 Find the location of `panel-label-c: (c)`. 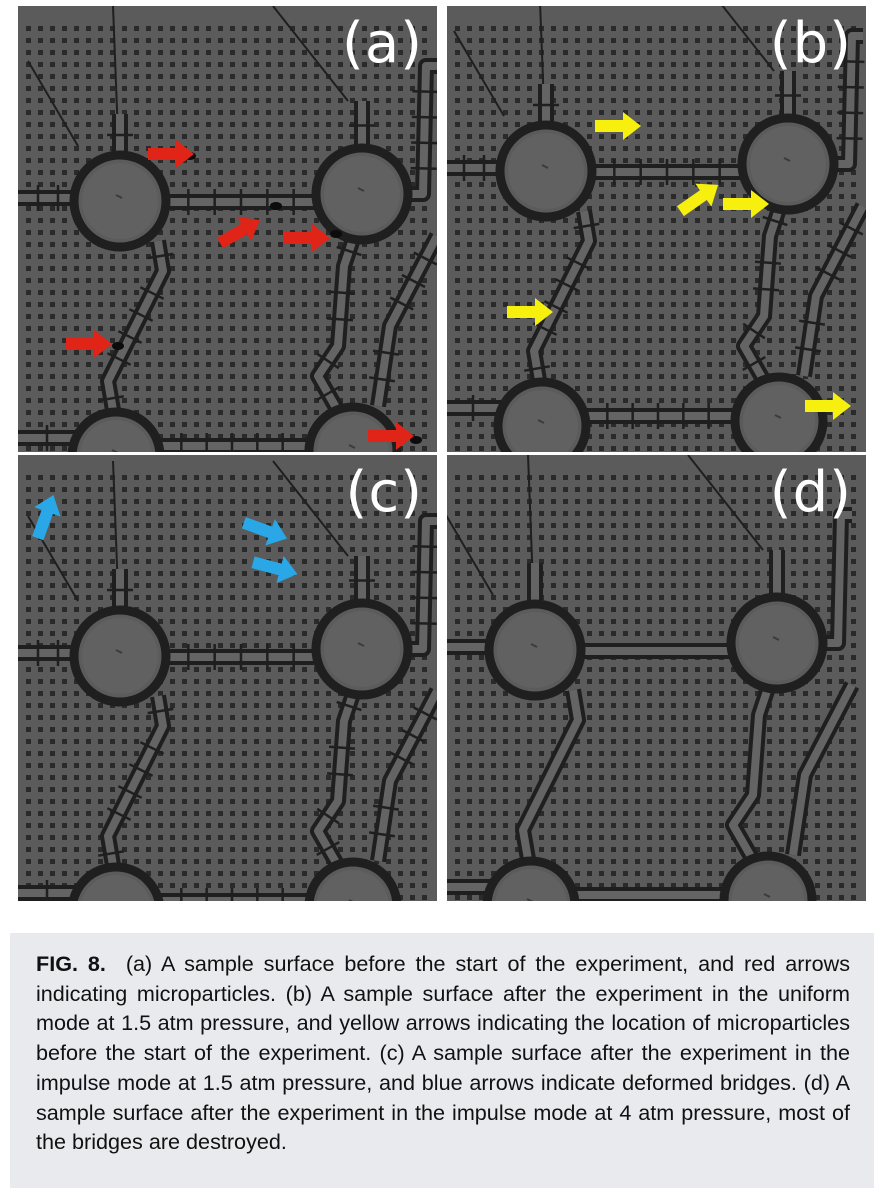

panel-label-c: (c) is located at coordinates (384, 492).